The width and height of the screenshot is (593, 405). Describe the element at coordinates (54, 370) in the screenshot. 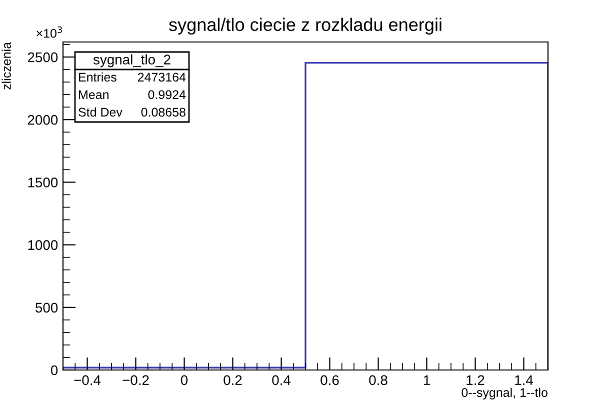

I see `y-tick-label: 0` at that location.